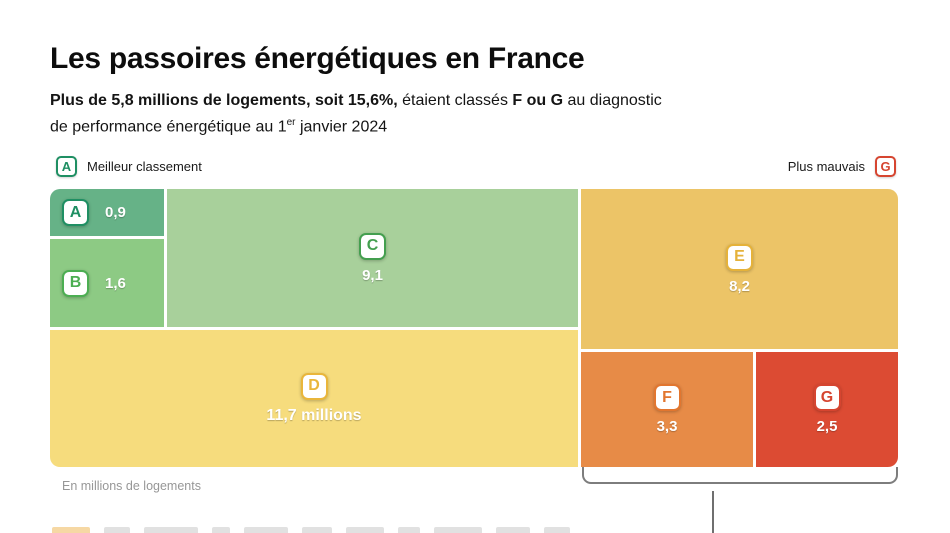 The image size is (950, 533). Describe the element at coordinates (372, 275) in the screenshot. I see `block-c-value: 9,1` at that location.